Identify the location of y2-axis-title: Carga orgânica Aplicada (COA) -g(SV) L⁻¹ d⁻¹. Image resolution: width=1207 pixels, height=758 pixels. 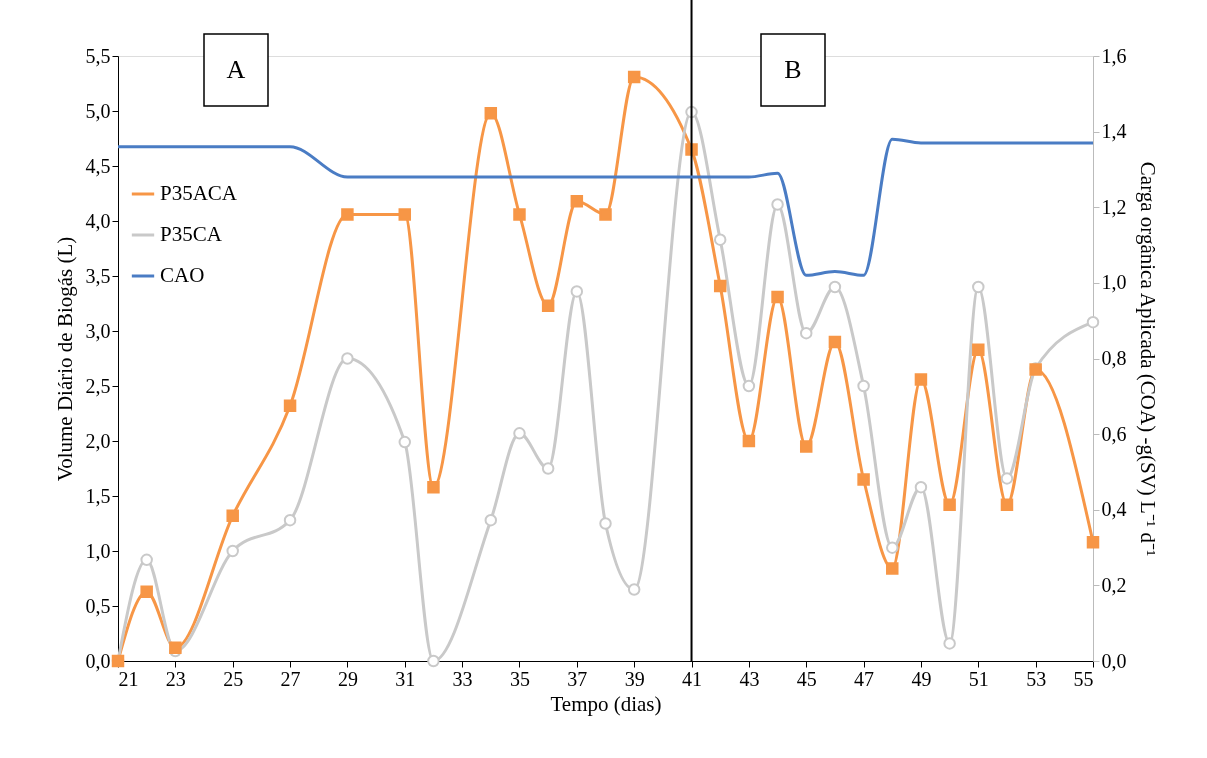
(1147, 359).